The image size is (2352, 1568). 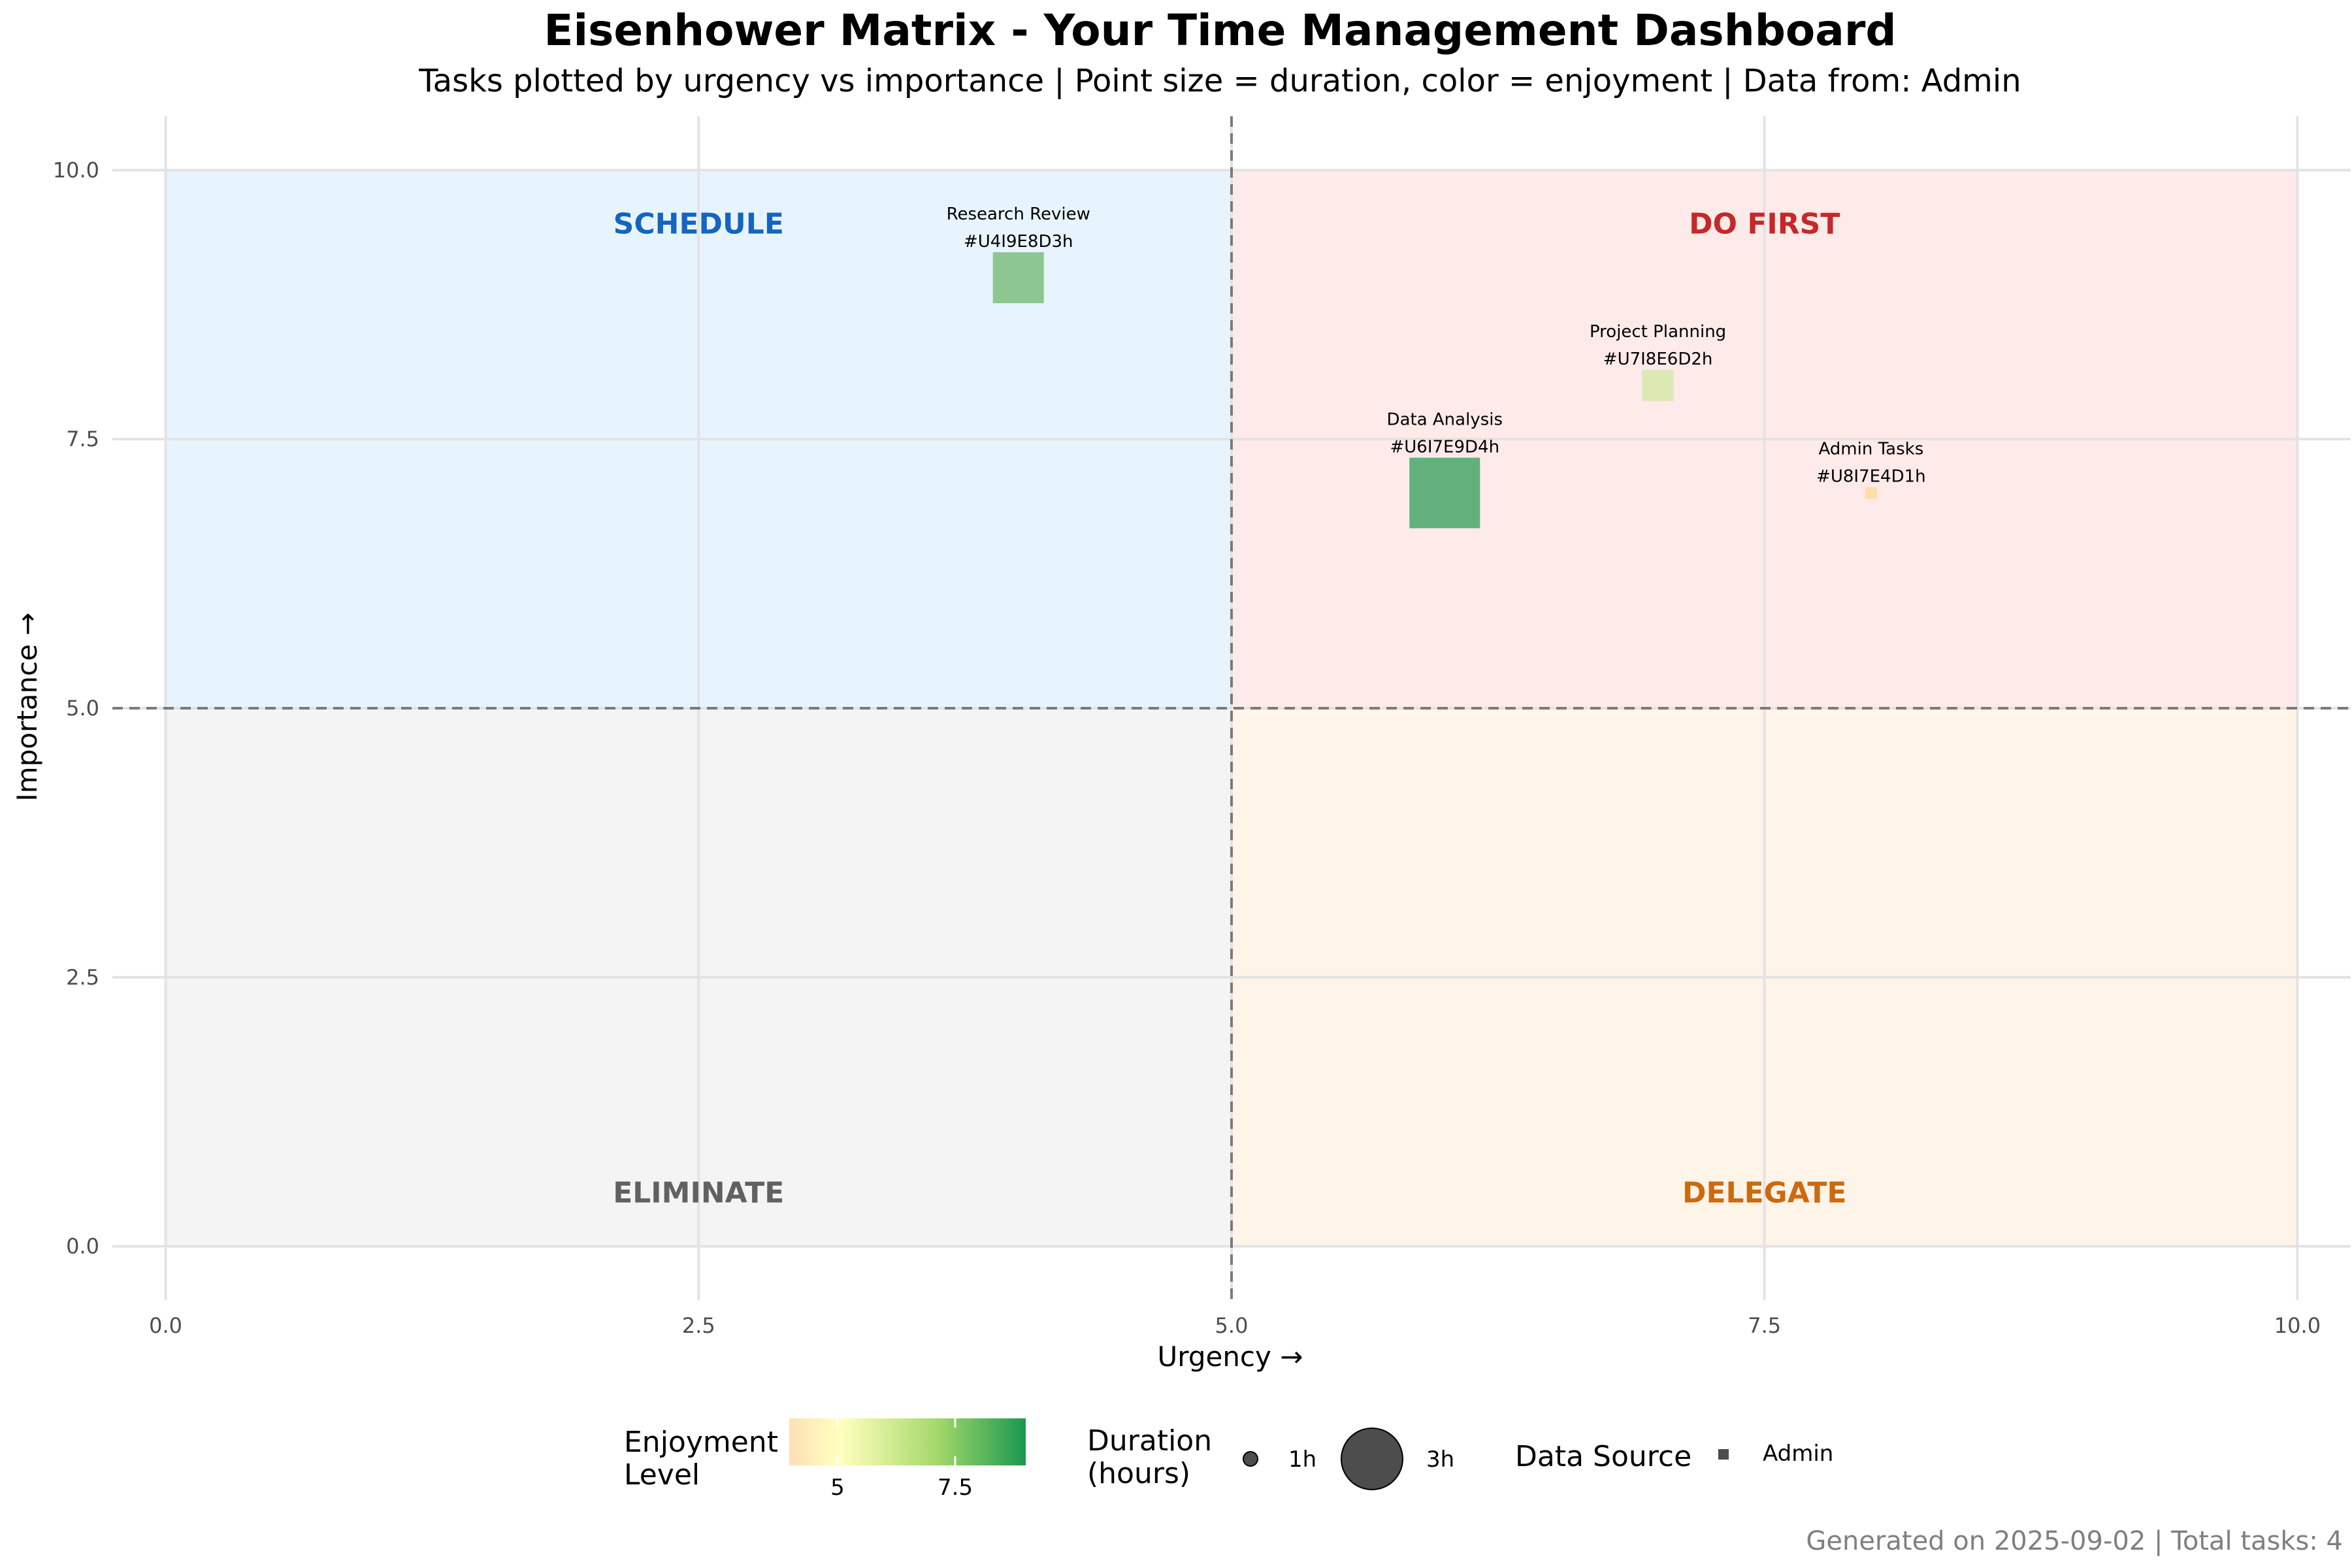 What do you see at coordinates (1723, 1454) in the screenshot?
I see `source-key-square-icon` at bounding box center [1723, 1454].